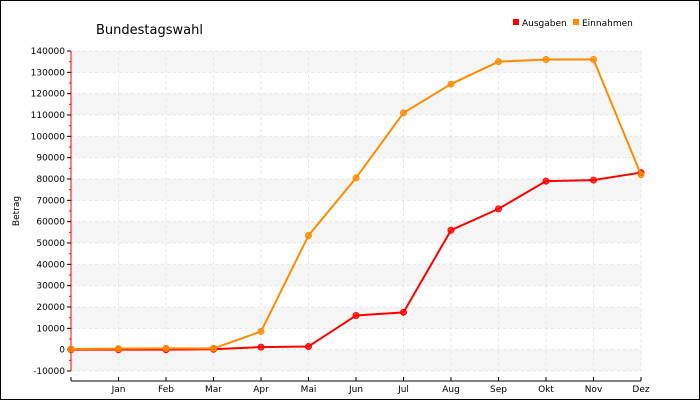  I want to click on y-tick-label: 100000, so click(48, 137).